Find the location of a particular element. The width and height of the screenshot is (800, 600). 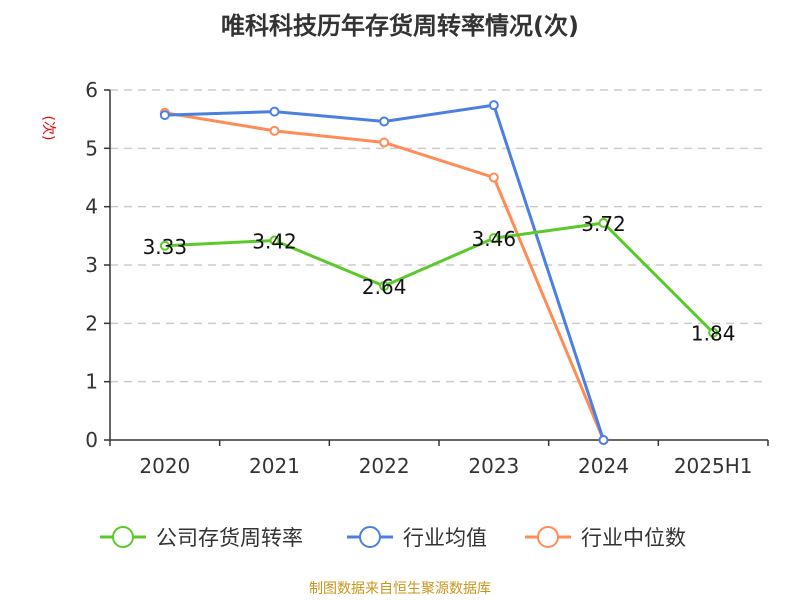

y-tick-label: 6 is located at coordinates (91, 90).